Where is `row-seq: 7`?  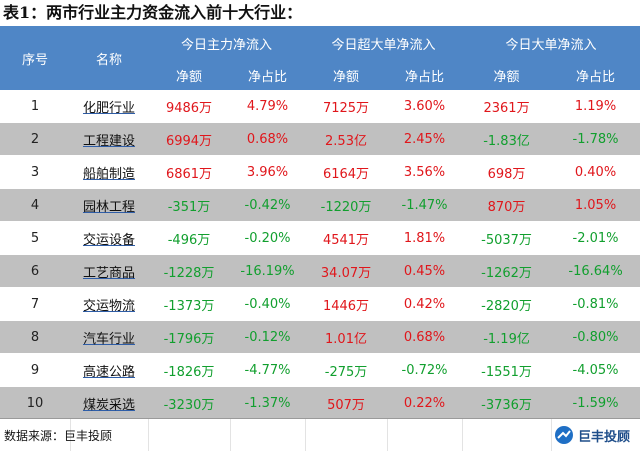 row-seq: 7 is located at coordinates (35, 304).